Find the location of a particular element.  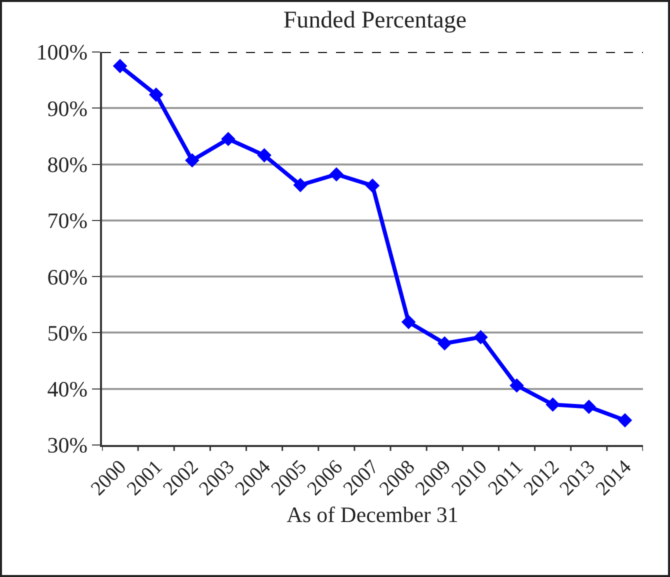

y-tick-label: 70% is located at coordinates (67, 221).